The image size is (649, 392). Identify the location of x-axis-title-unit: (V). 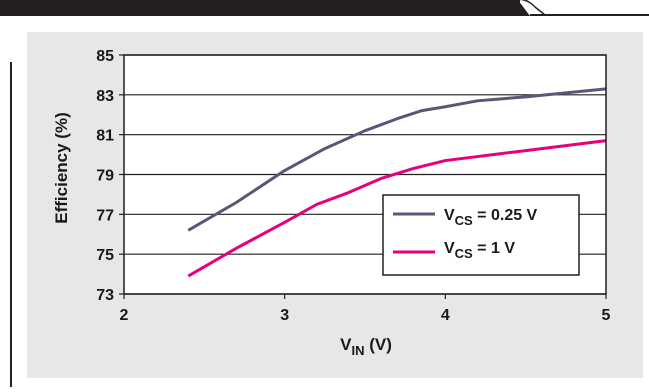
(377, 344).